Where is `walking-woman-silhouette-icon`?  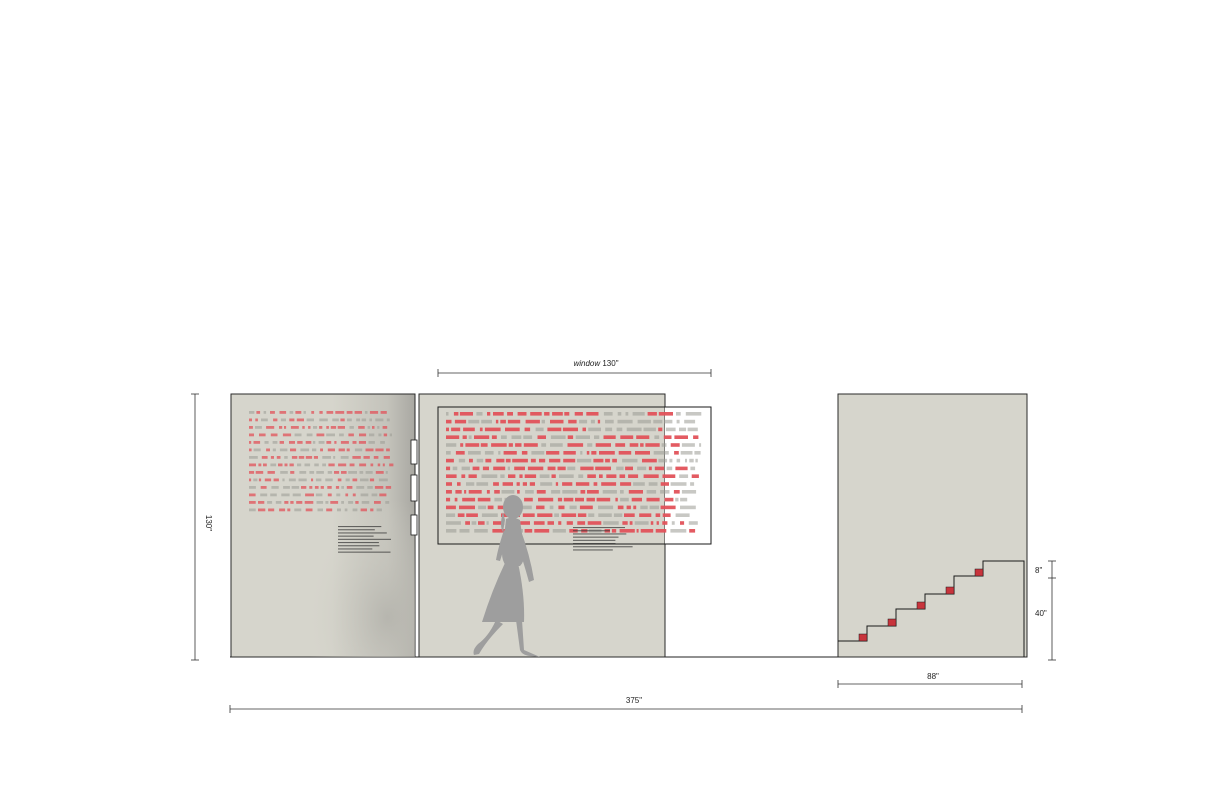
walking-woman-silhouette-icon is located at coordinates (506, 576).